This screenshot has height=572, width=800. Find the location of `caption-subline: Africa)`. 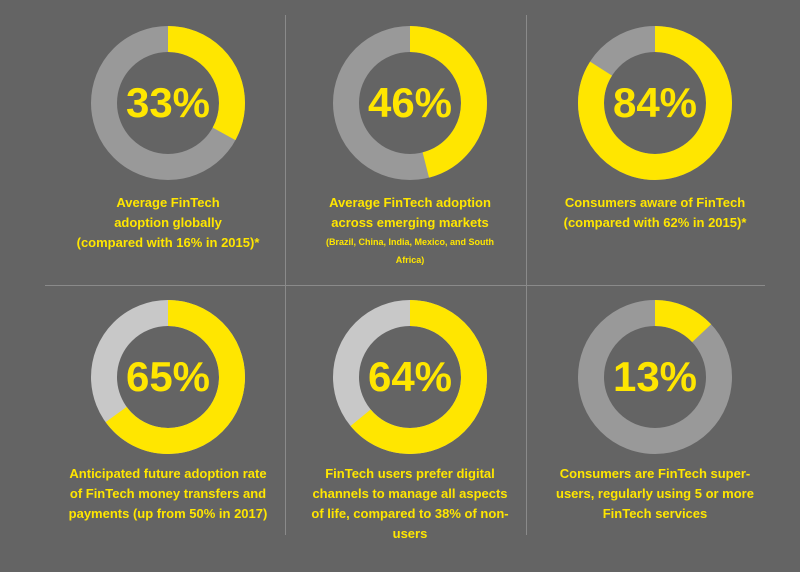

caption-subline: Africa) is located at coordinates (410, 260).